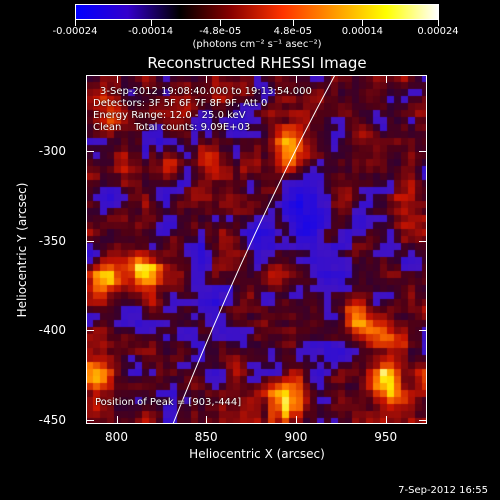 This screenshot has height=500, width=500. I want to click on colorbar-tick-label: 0.00024, so click(438, 31).